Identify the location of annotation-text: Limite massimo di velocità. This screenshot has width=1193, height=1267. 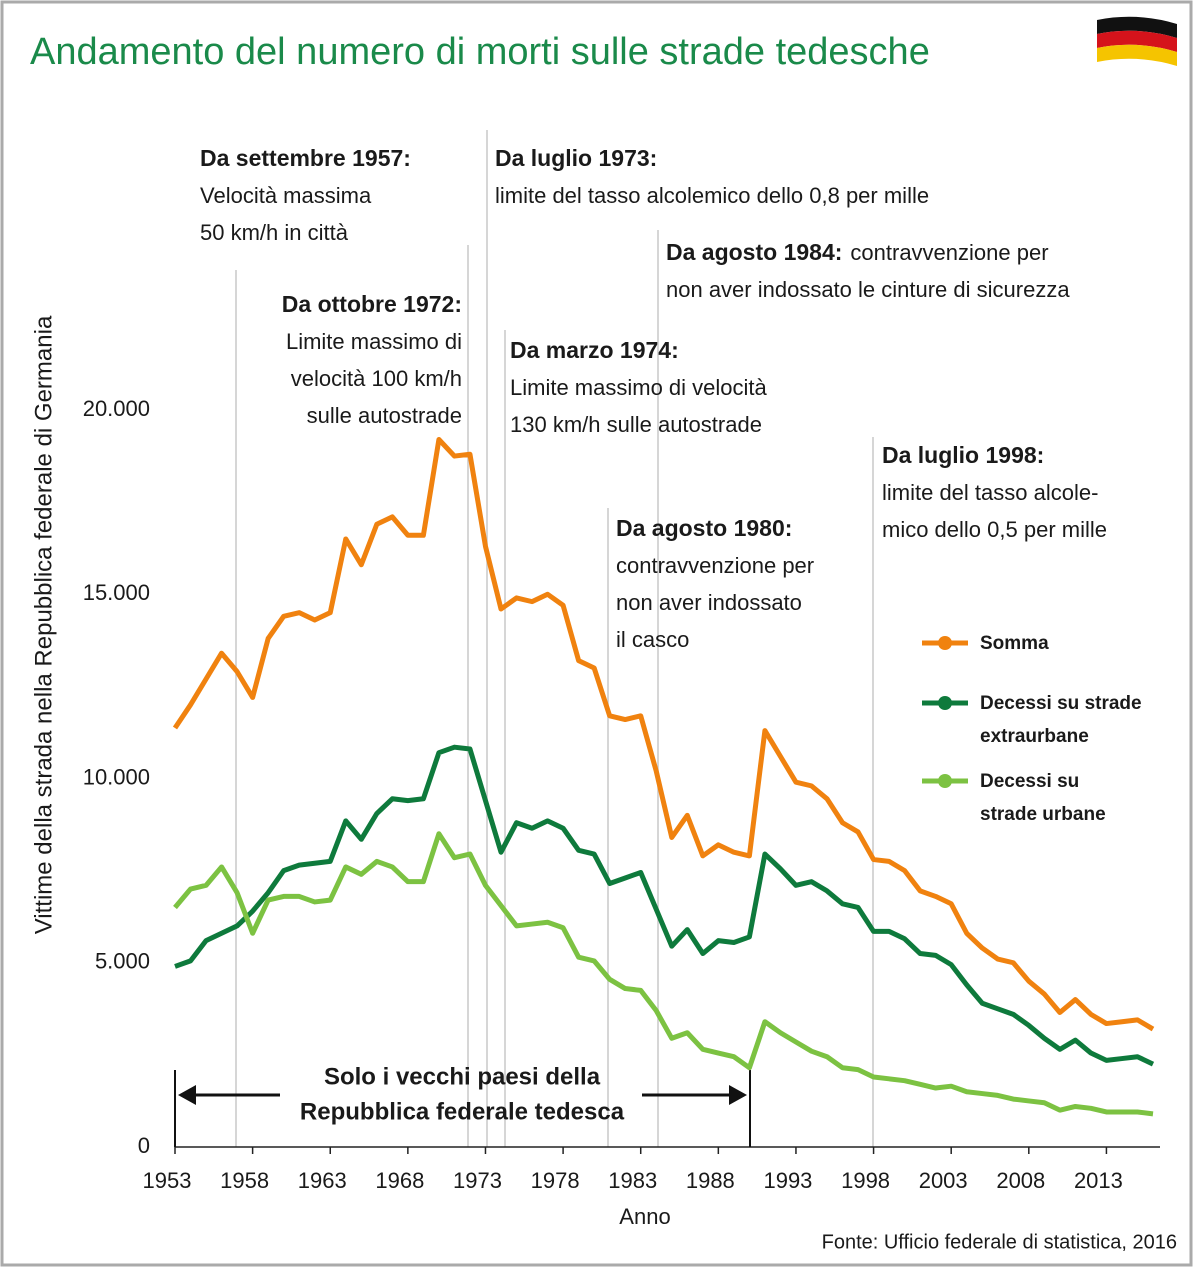
(639, 387).